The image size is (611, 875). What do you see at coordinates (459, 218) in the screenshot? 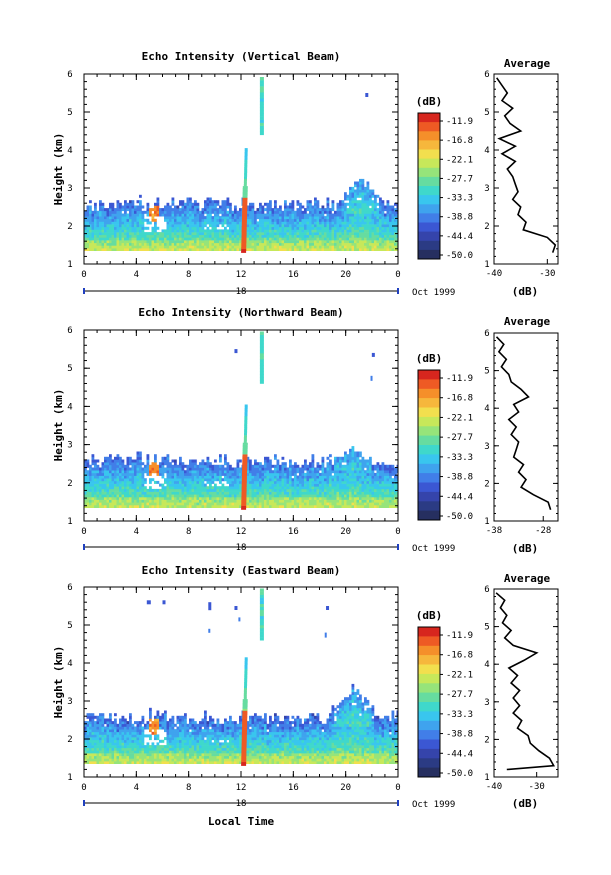
I see `colorbar-tick-label: -38.8` at bounding box center [459, 218].